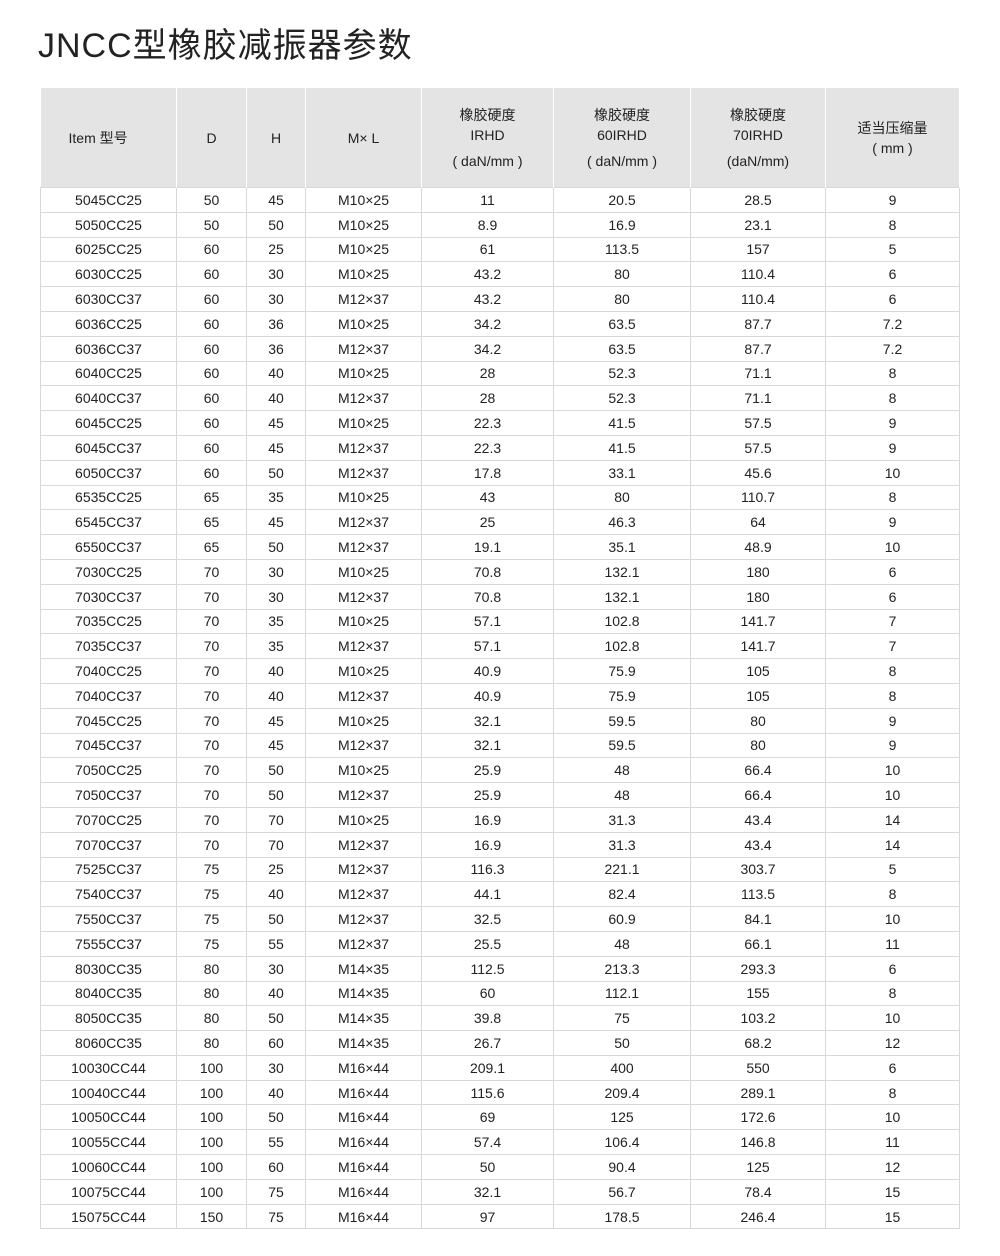  Describe the element at coordinates (211, 274) in the screenshot. I see `table-cell: 60` at that location.